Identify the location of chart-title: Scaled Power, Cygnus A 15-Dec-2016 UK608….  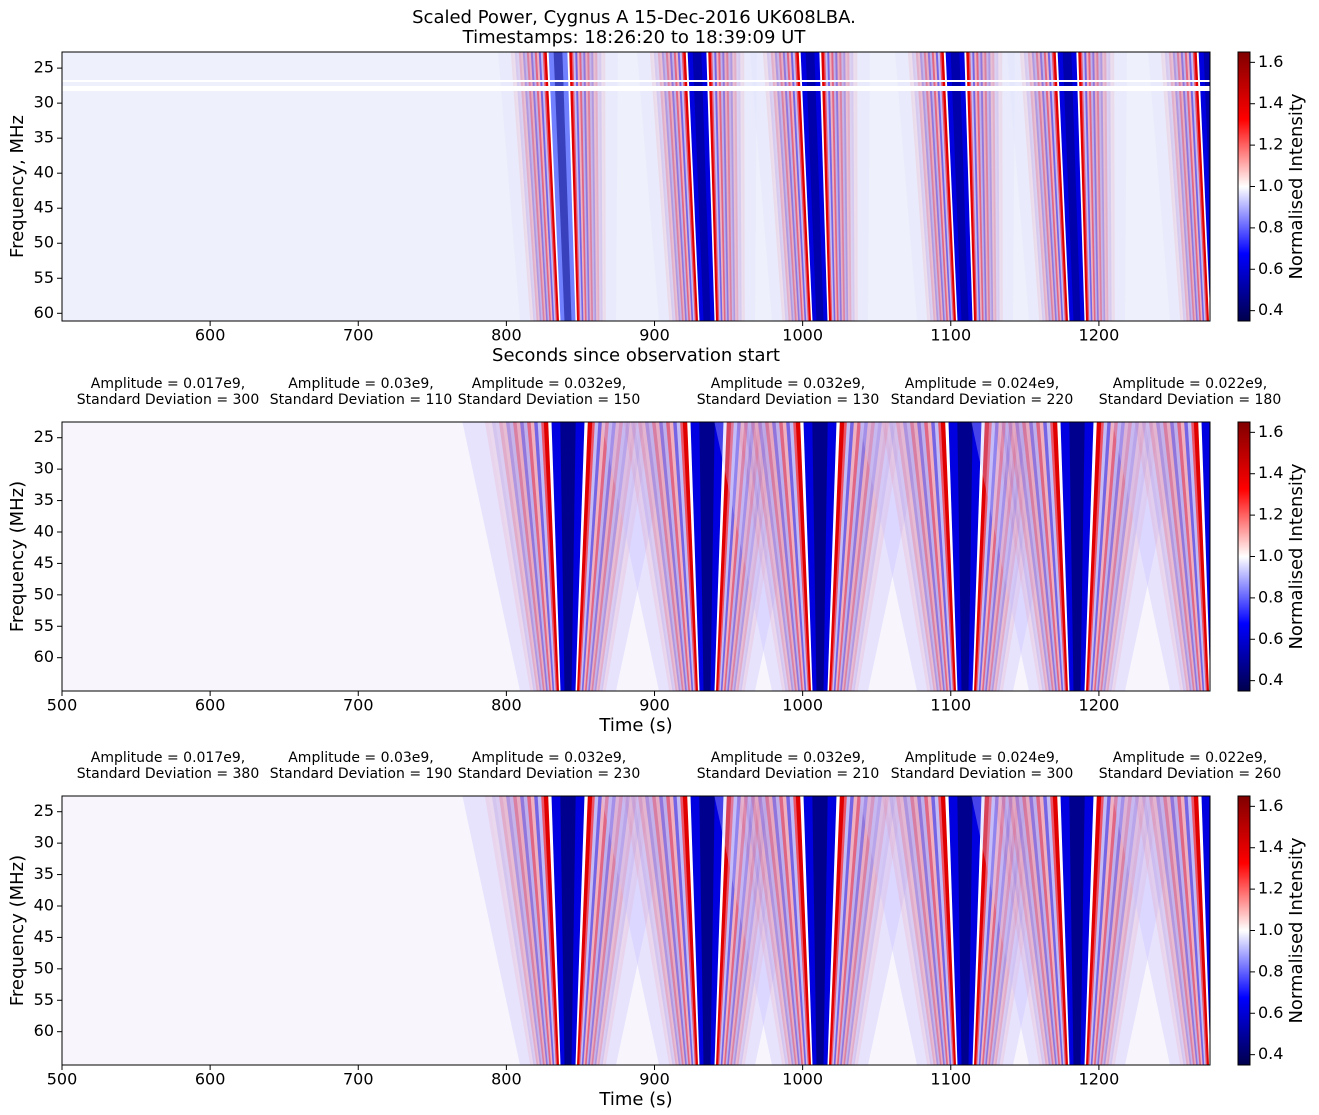
(634, 17).